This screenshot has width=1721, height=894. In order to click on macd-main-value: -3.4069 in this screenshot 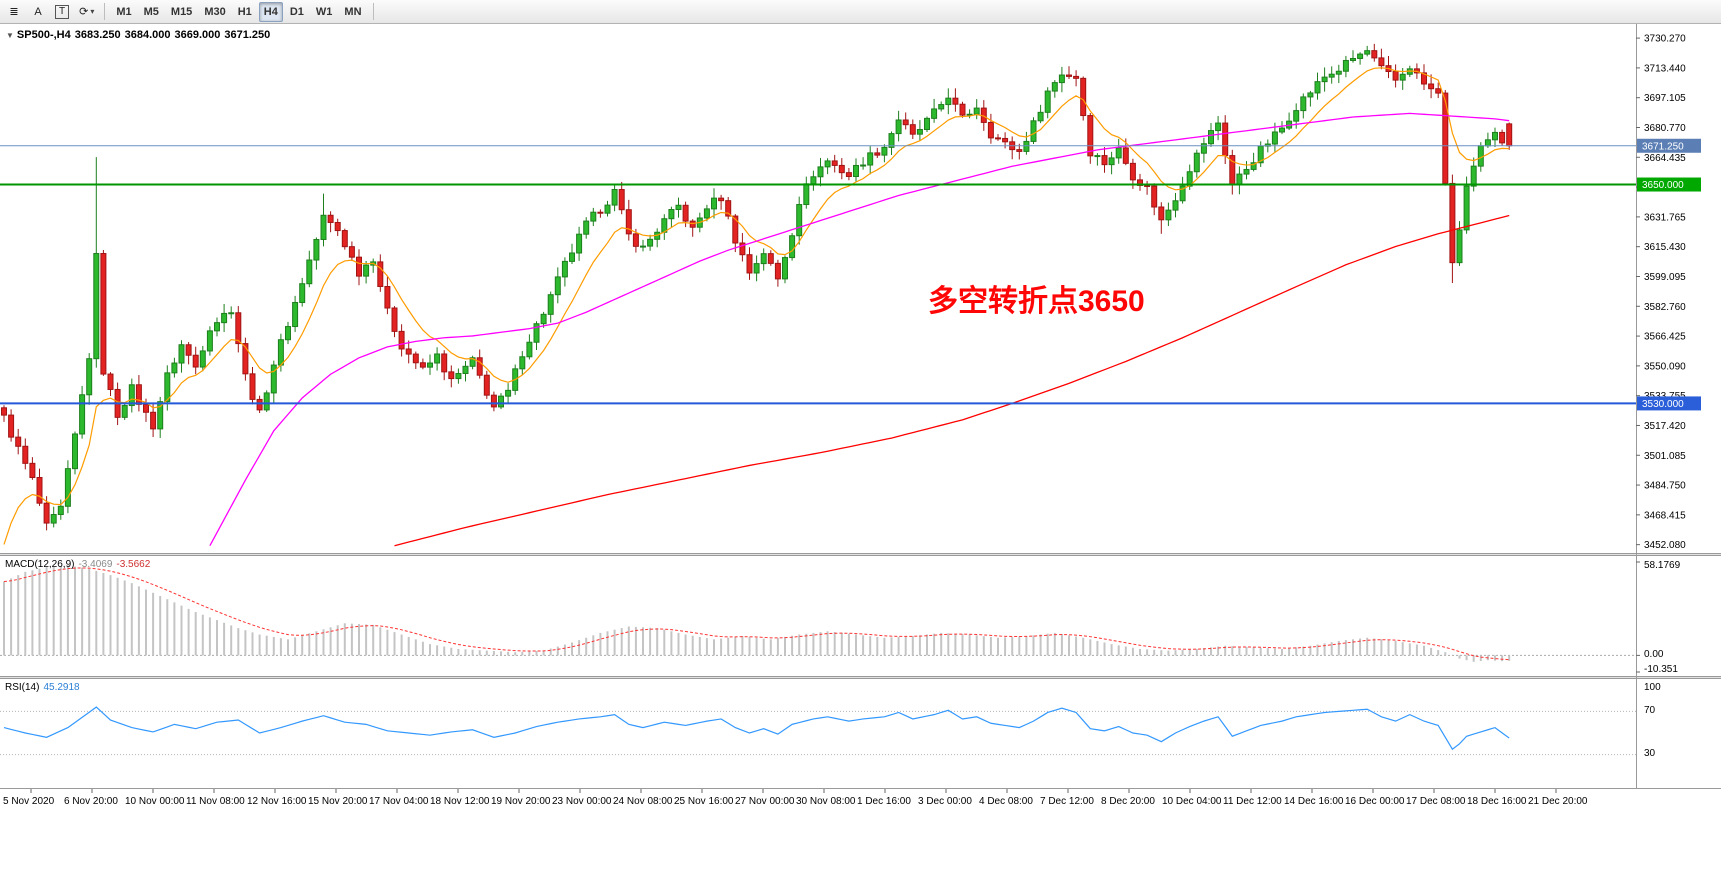, I will do `click(95, 564)`.